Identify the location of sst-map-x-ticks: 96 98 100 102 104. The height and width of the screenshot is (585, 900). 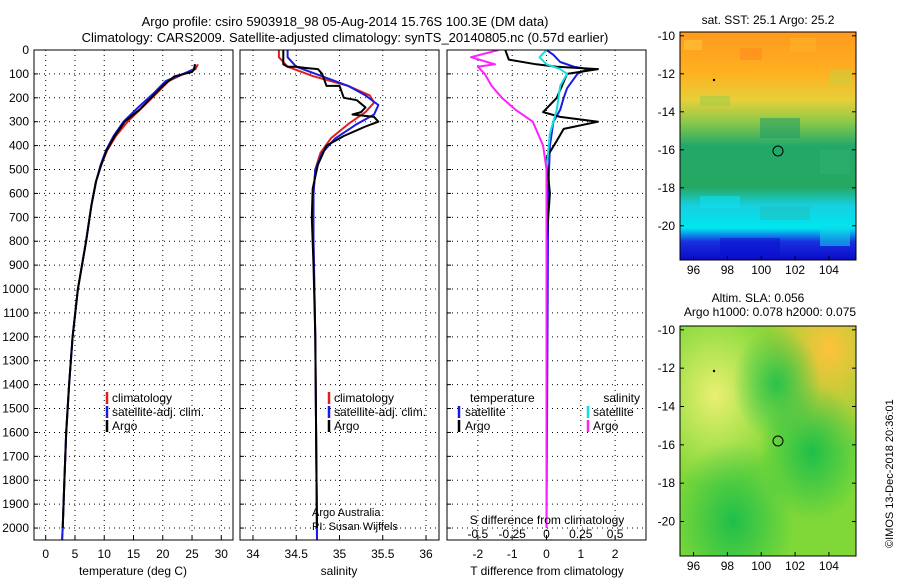
(763, 266).